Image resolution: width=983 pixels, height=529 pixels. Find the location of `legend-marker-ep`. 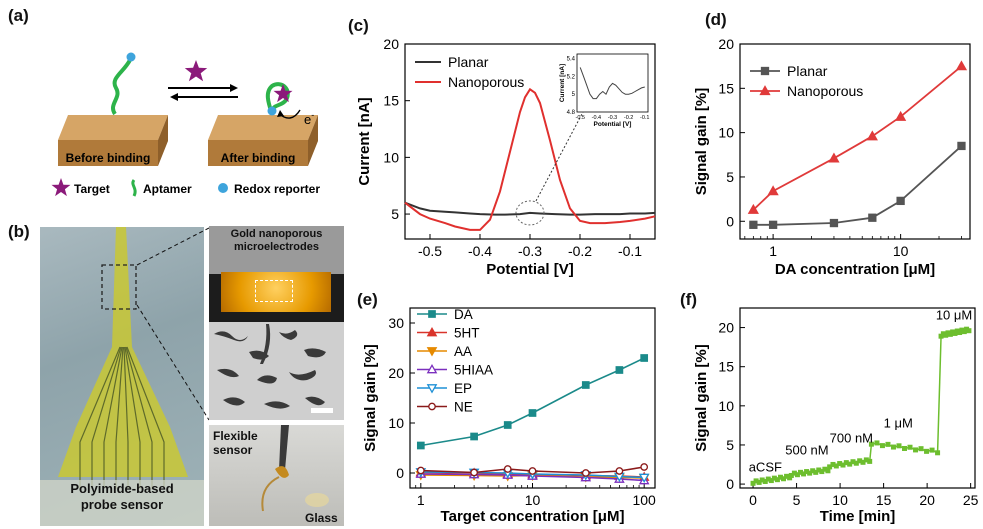

legend-marker-ep is located at coordinates (432, 389).